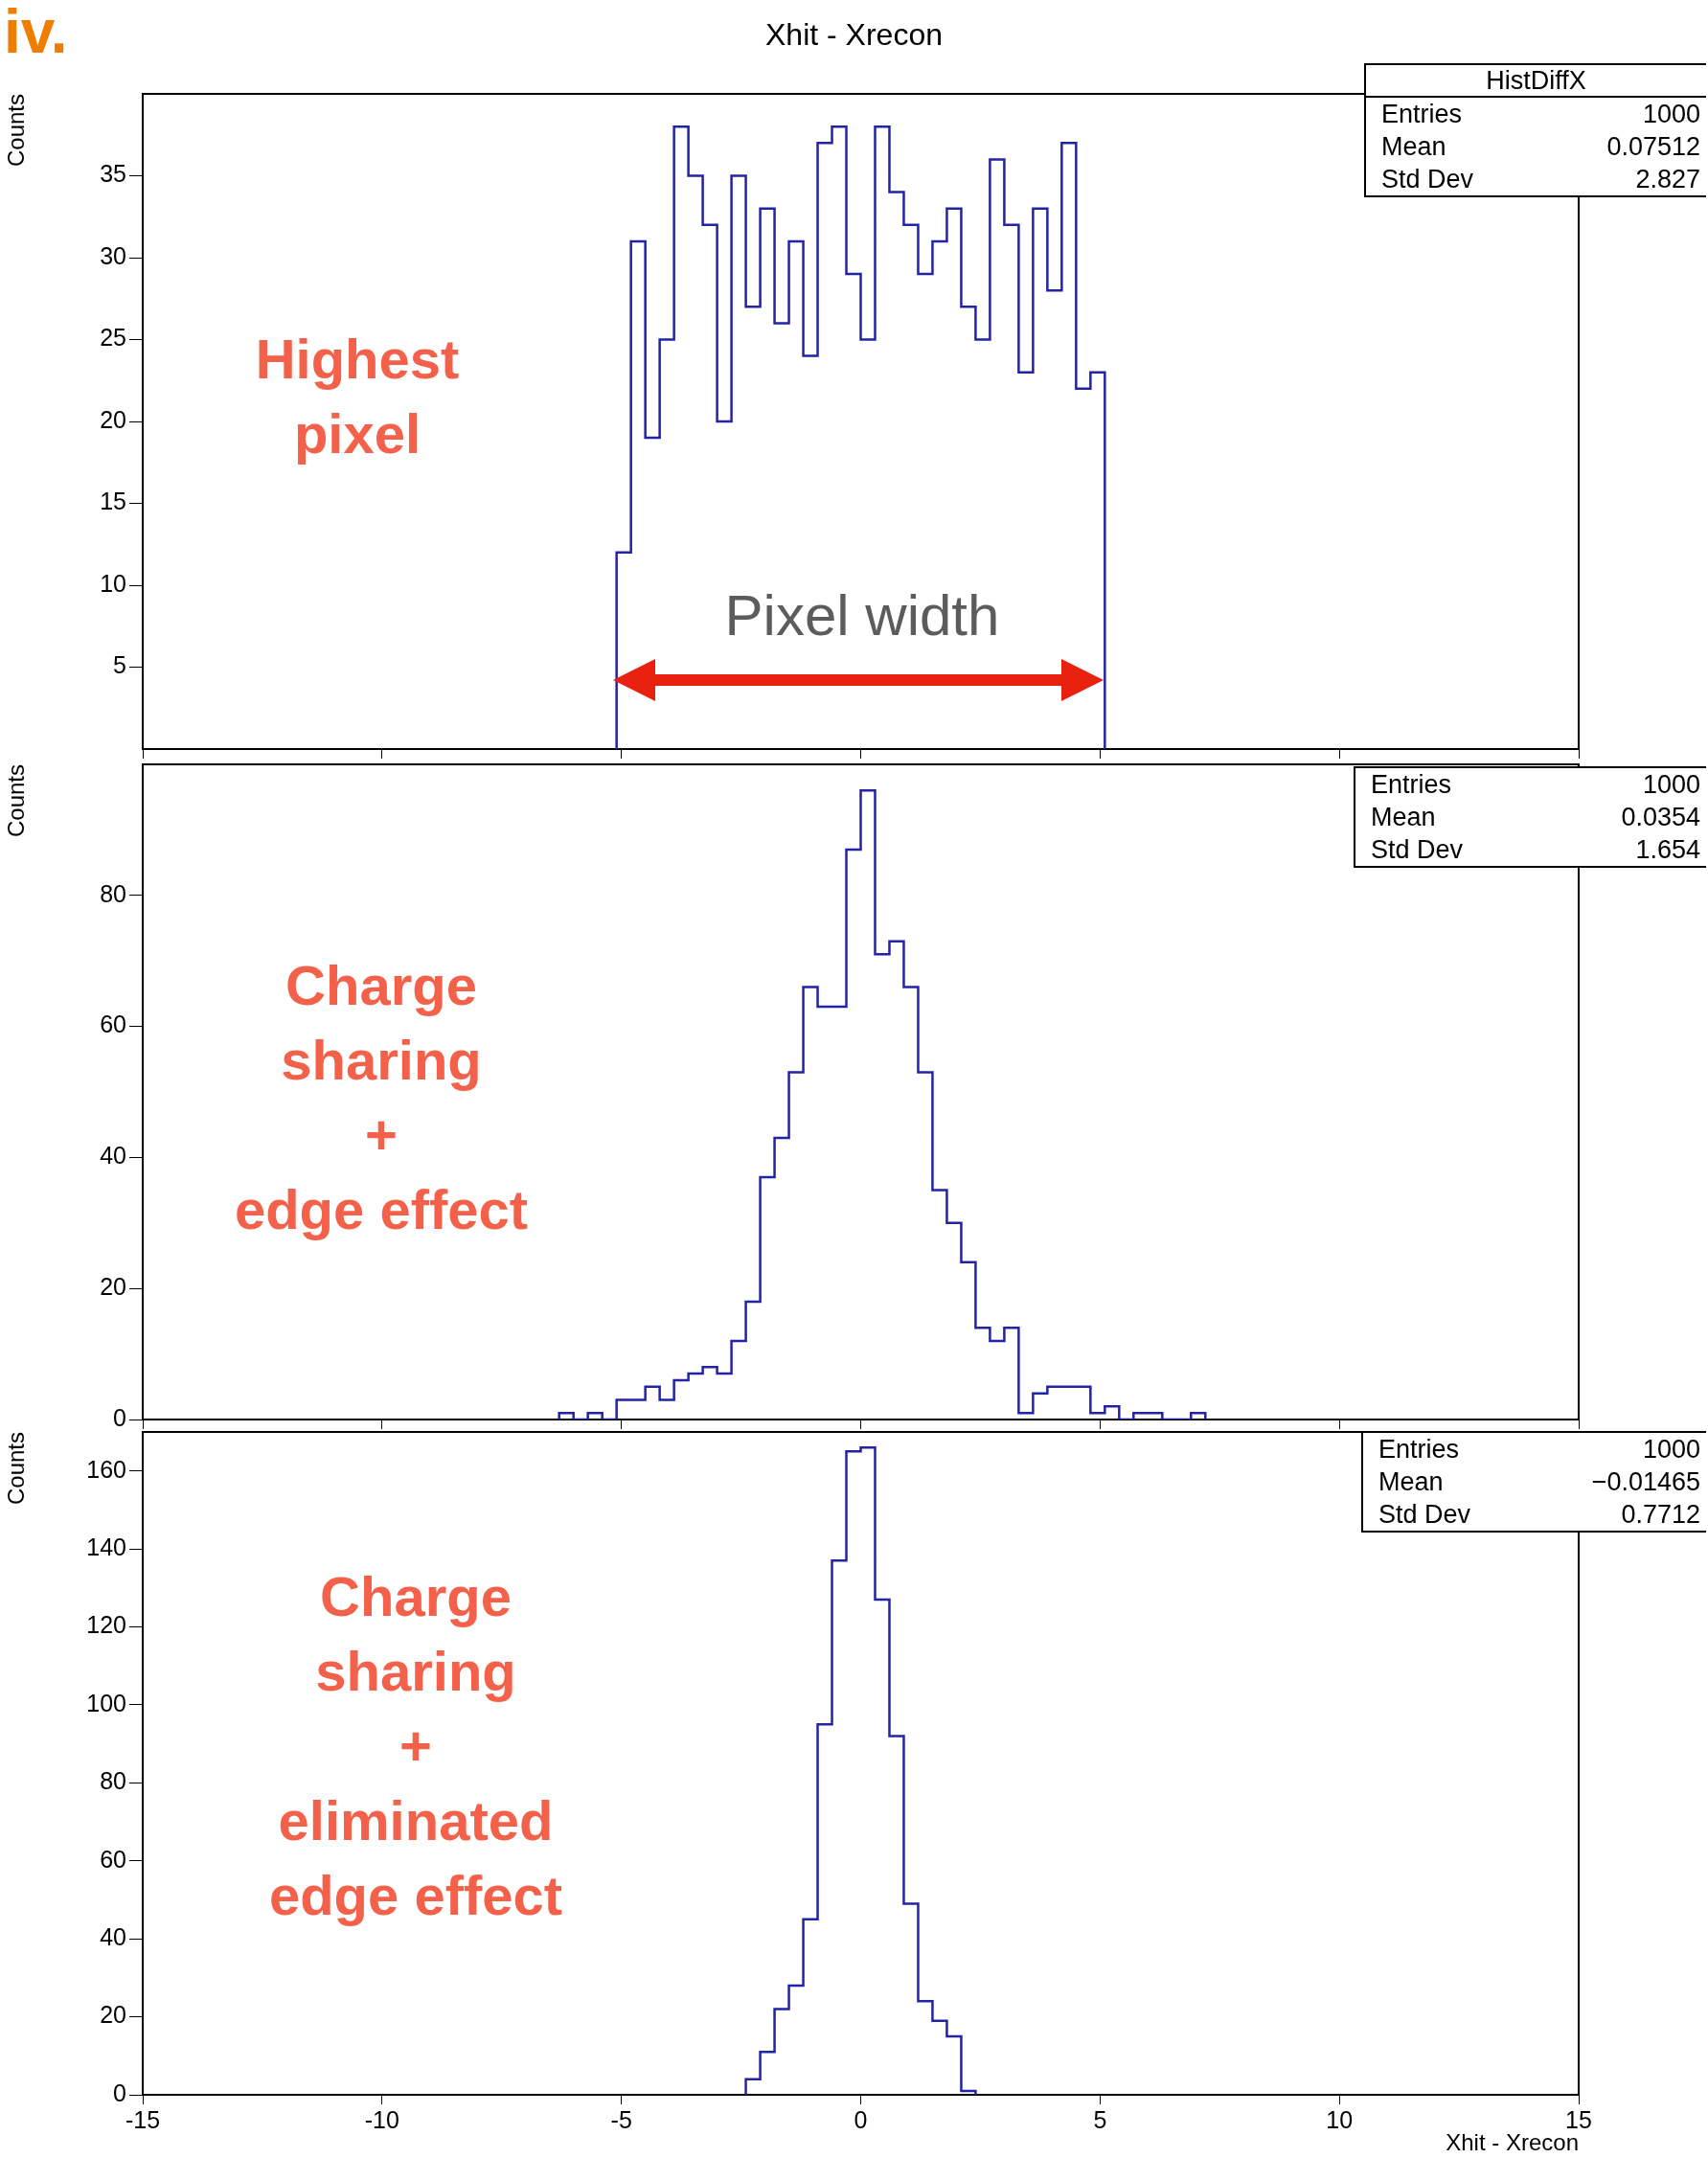  Describe the element at coordinates (113, 255) in the screenshot. I see `y-tick-label: 30` at that location.